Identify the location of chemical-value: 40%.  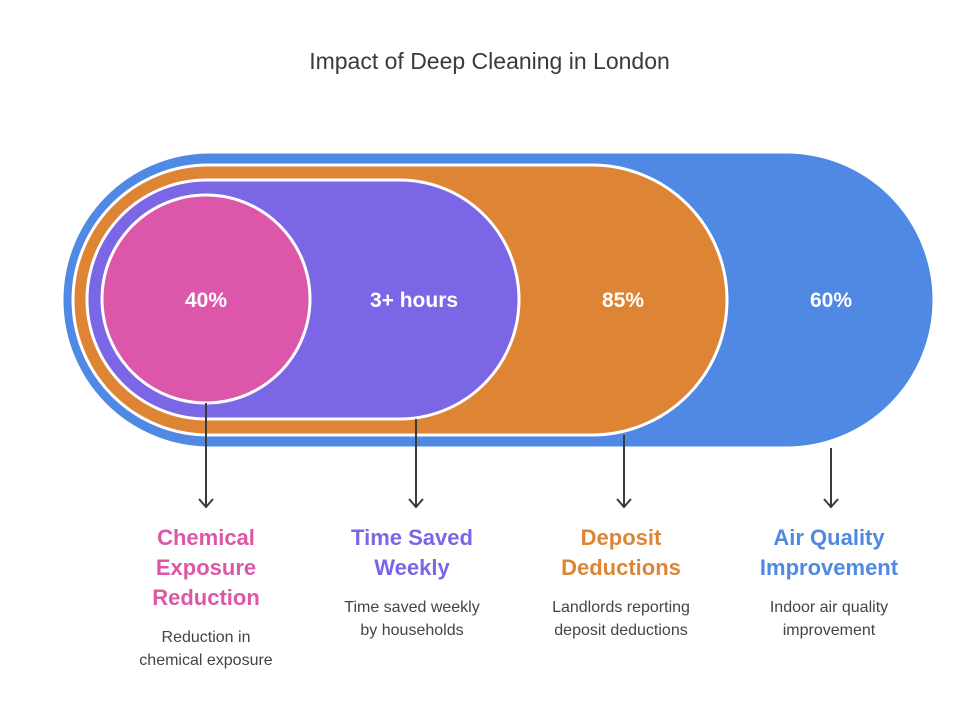
(206, 300).